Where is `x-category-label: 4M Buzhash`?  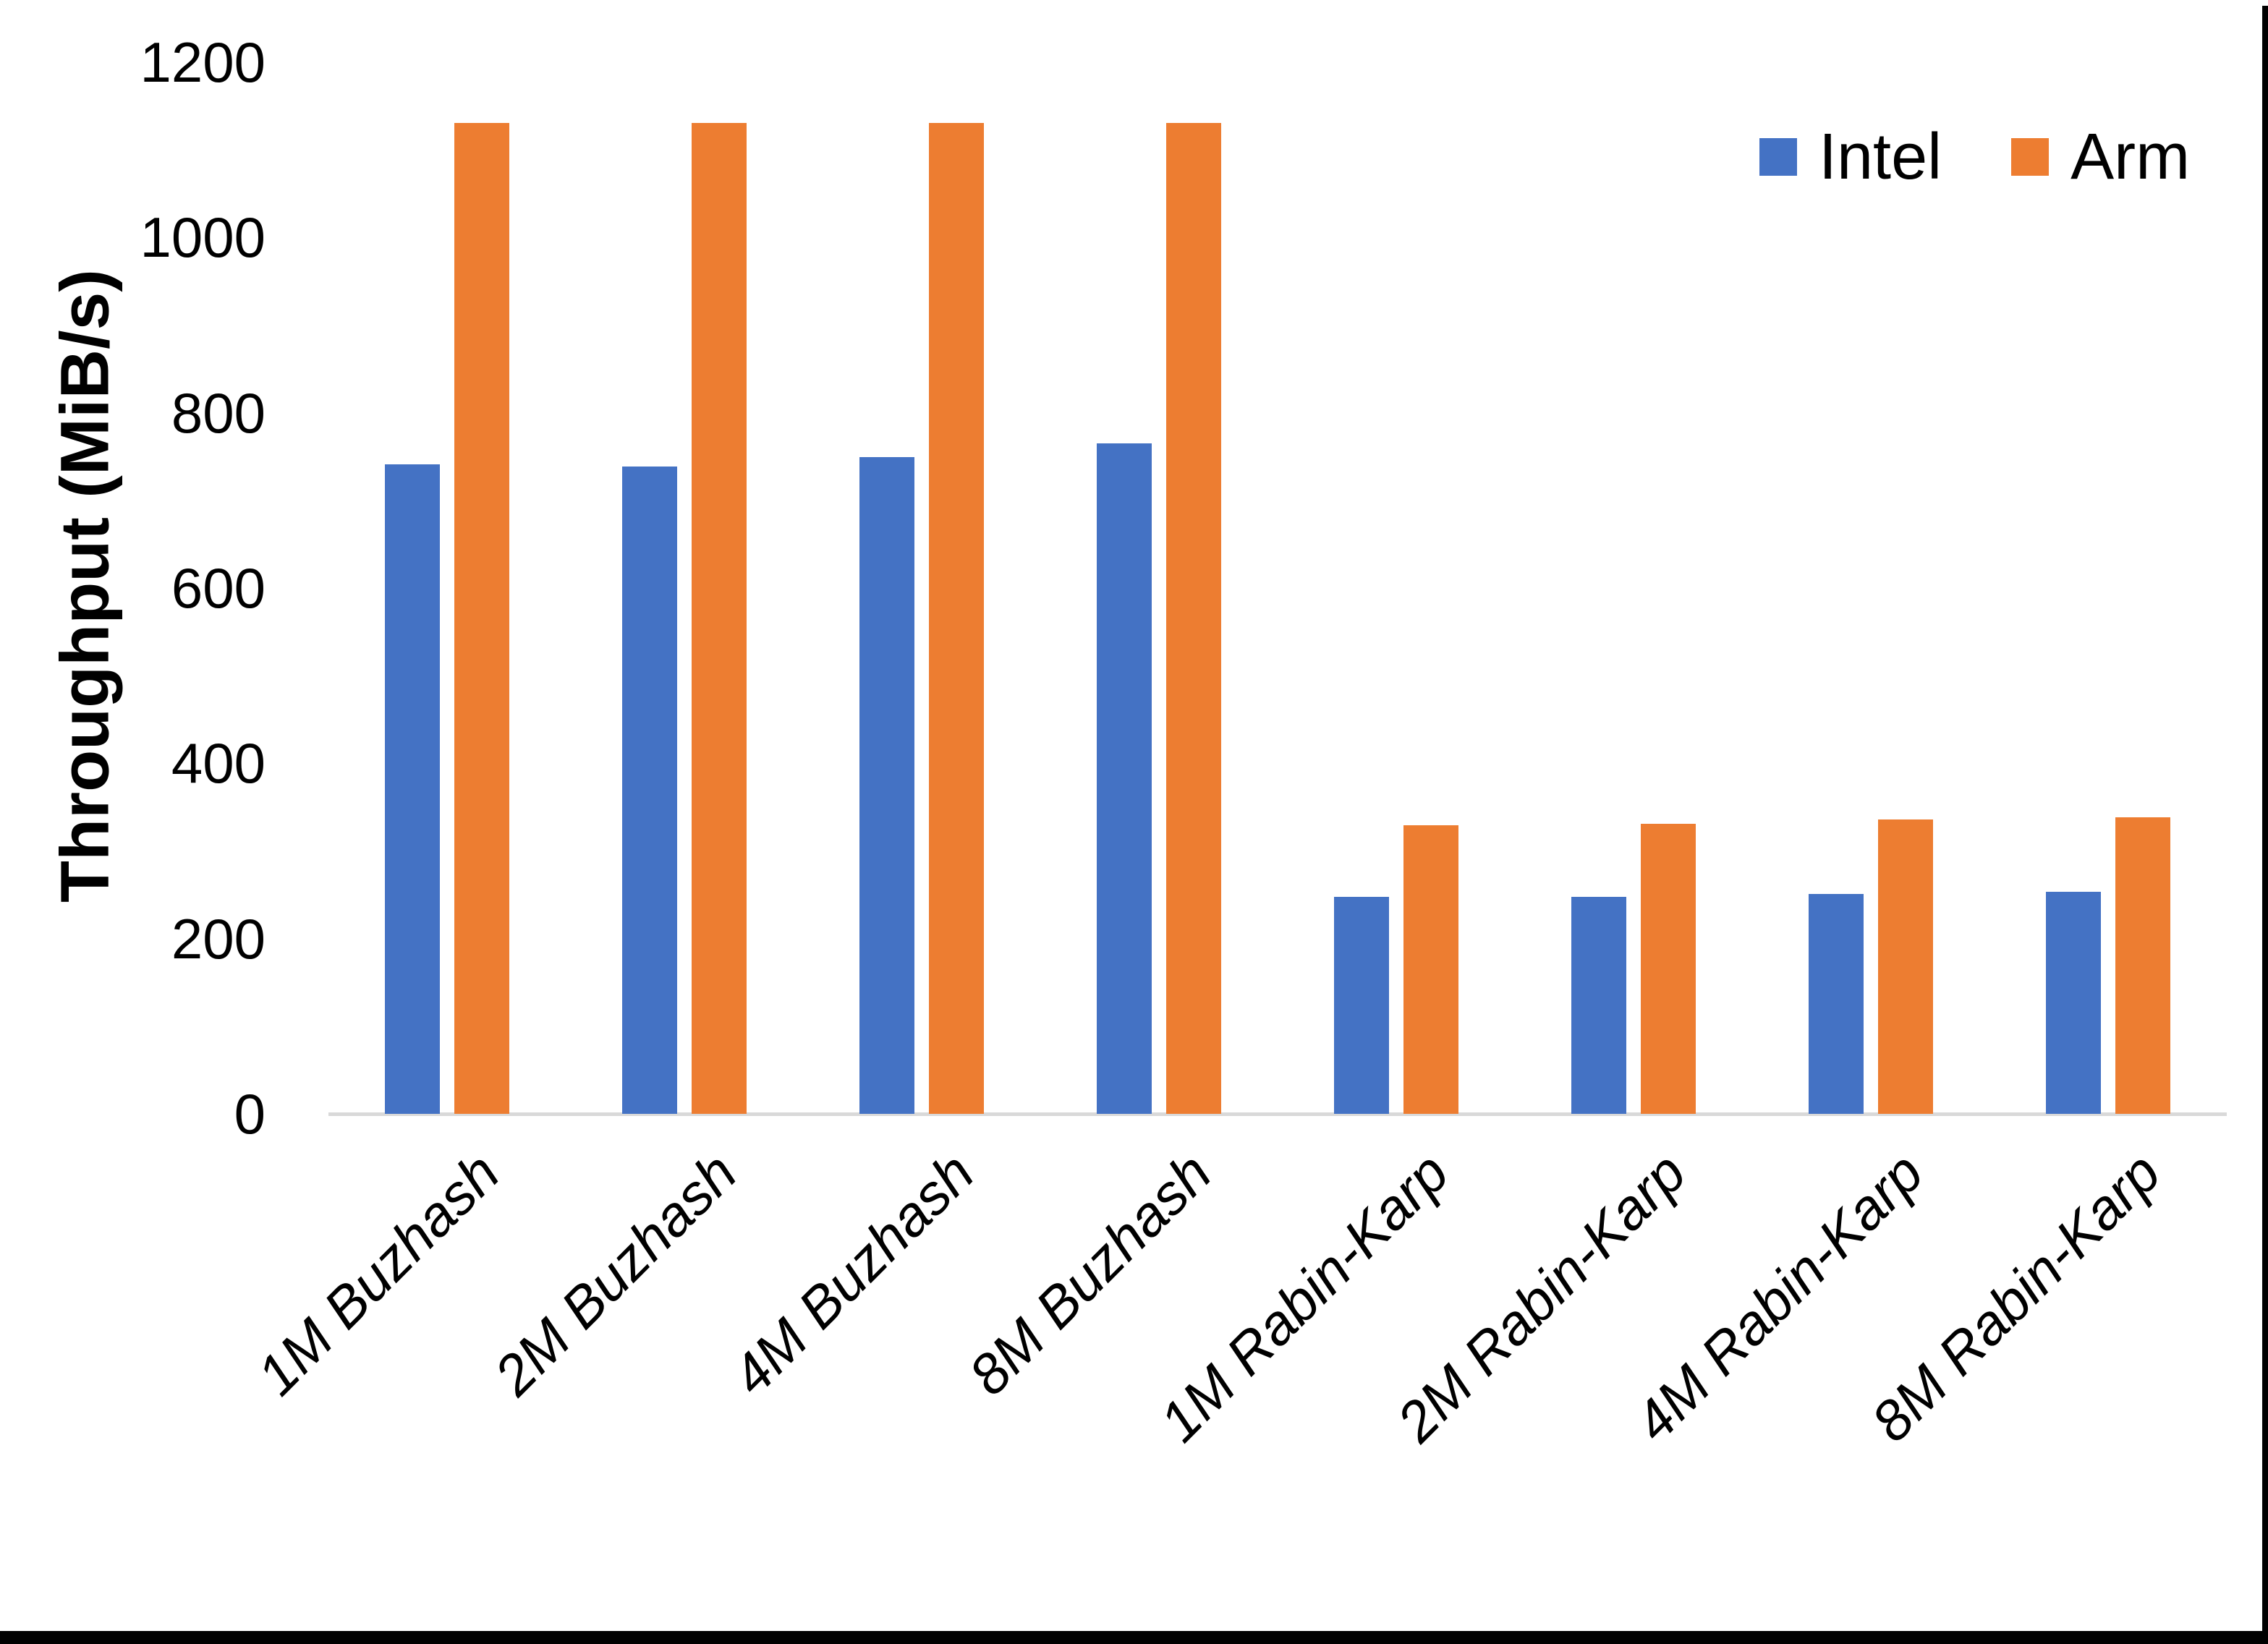
x-category-label: 4M Buzhash is located at coordinates (852, 1273).